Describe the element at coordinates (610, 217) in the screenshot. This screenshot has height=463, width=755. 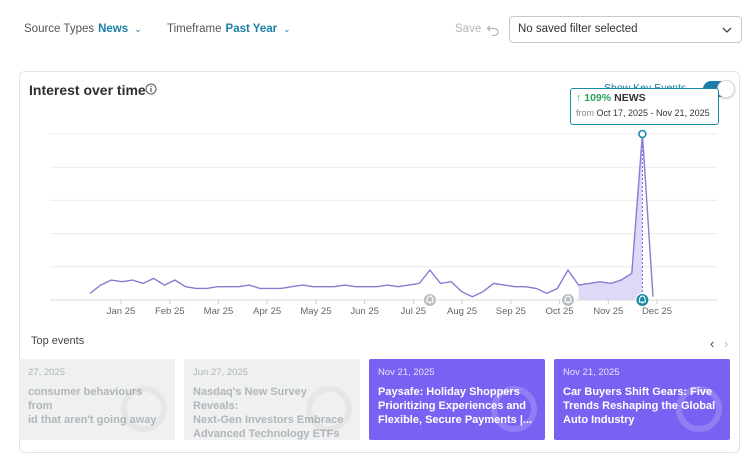
I see `highlight-area` at that location.